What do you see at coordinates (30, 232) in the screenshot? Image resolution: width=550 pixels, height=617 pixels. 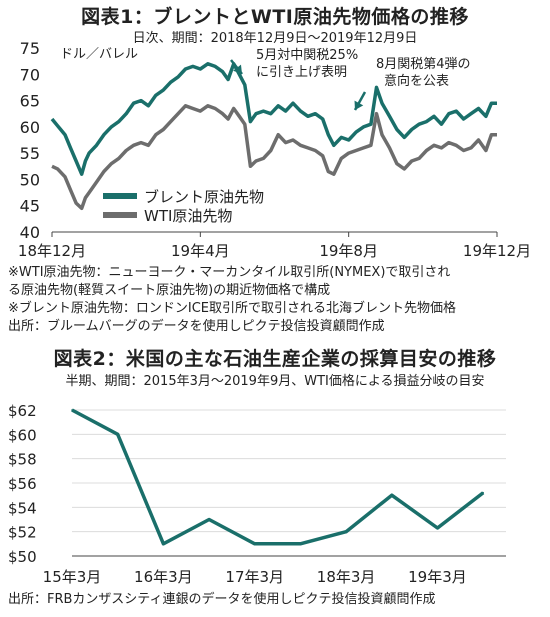 I see `y-tick-label-0: 40` at bounding box center [30, 232].